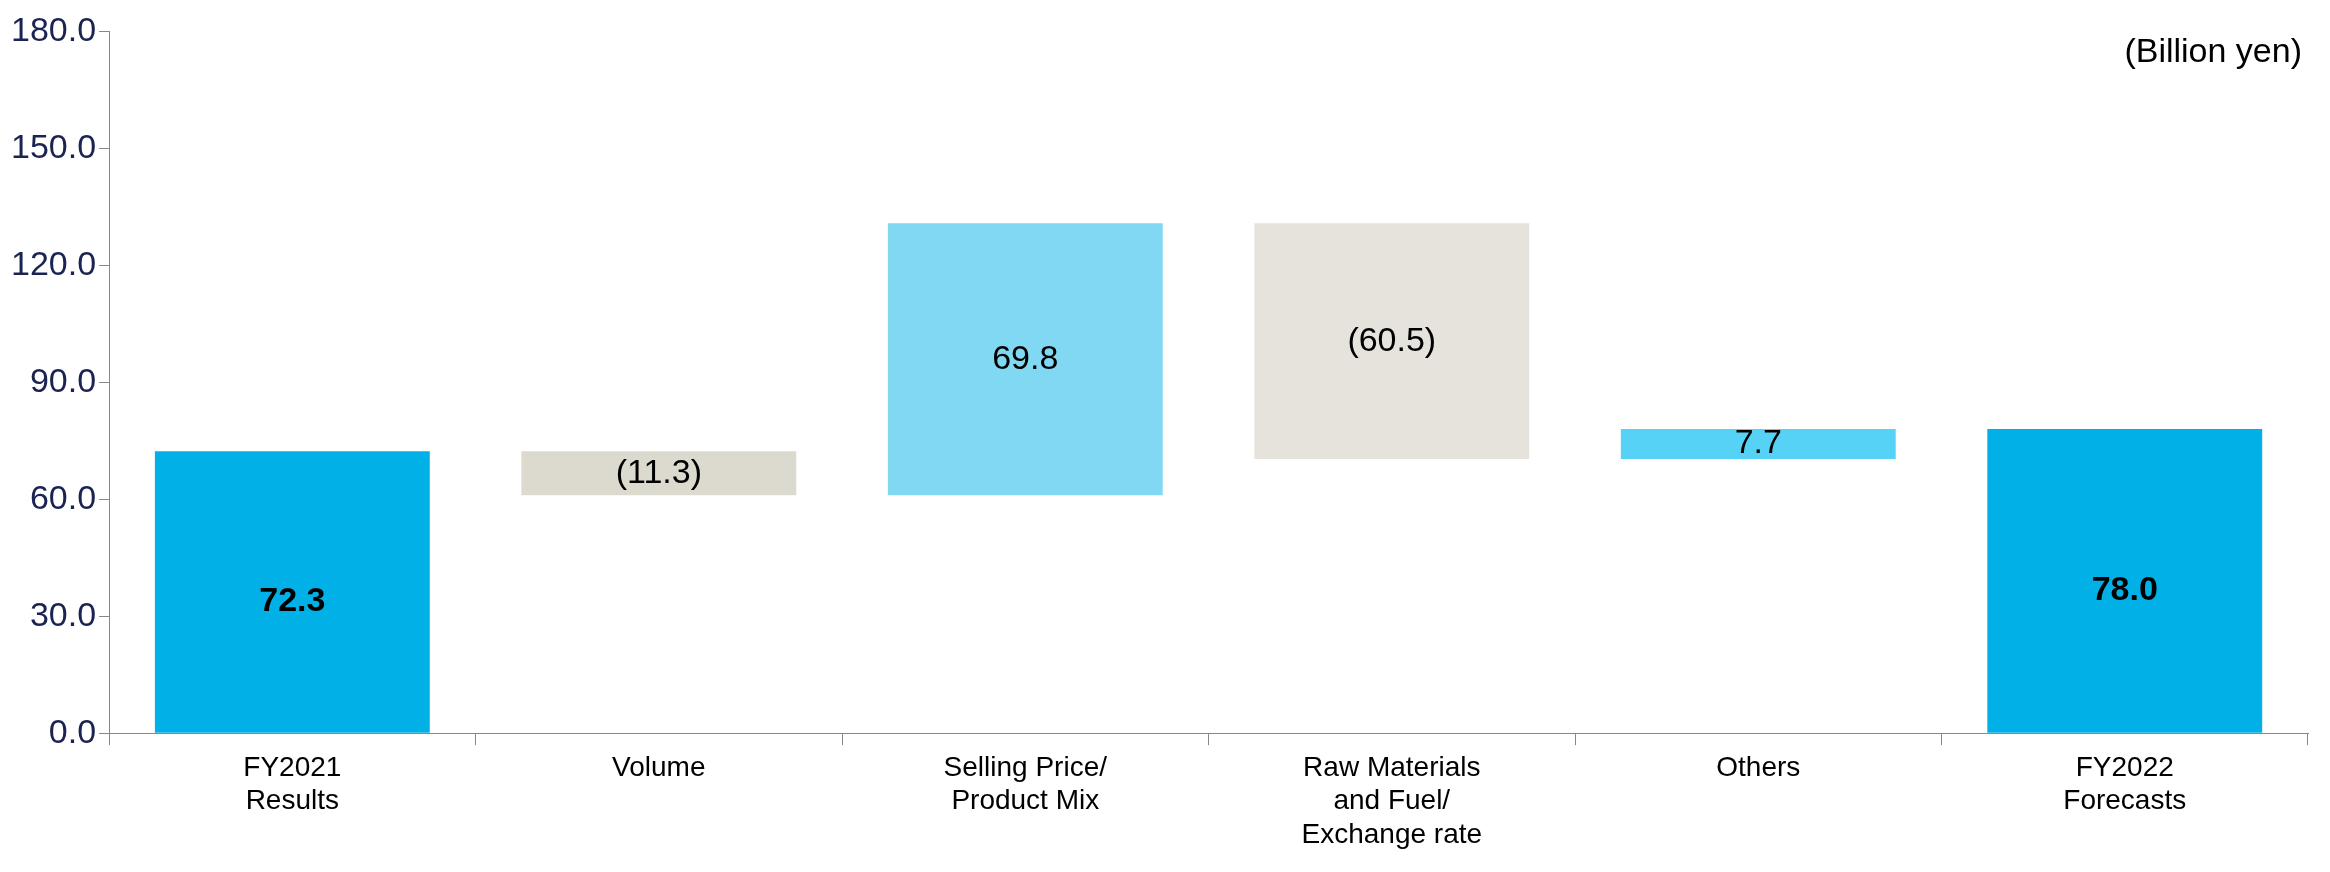 The image size is (2330, 872). I want to click on x-tick-label: Selling Price/ Product Mix, so click(1025, 783).